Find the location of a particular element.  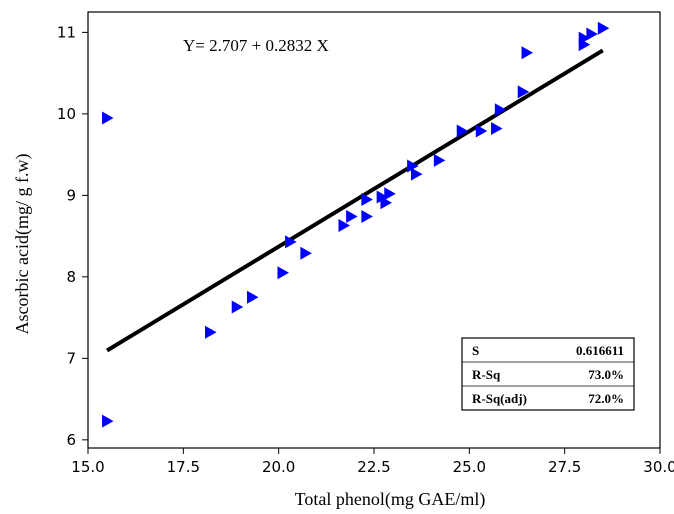

x-tick-label: 30.0 is located at coordinates (658, 467).